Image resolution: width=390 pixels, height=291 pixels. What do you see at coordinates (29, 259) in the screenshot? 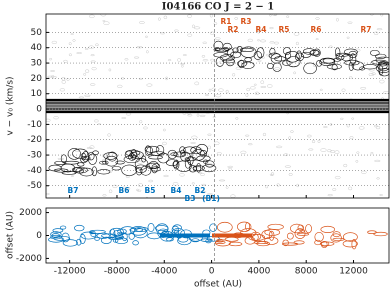
I see `y-tick-label: -2000` at bounding box center [29, 259].